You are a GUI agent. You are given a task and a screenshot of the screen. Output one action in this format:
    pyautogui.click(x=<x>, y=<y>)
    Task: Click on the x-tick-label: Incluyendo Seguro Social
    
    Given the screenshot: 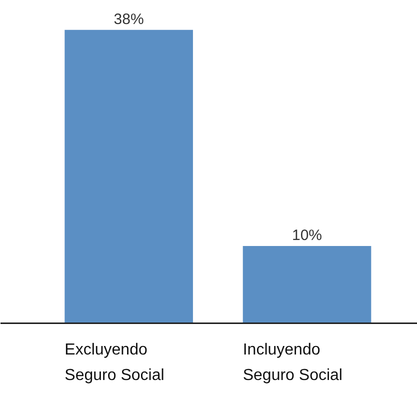 What is the action you would take?
    pyautogui.click(x=292, y=362)
    